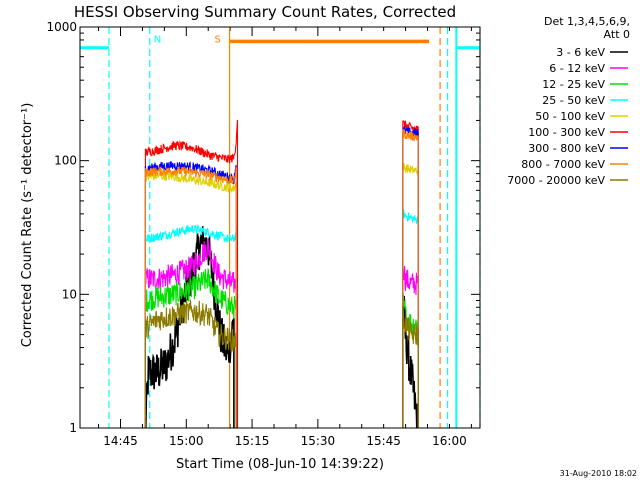 Image resolution: width=640 pixels, height=484 pixels. Describe the element at coordinates (566, 148) in the screenshot. I see `legend-label: 300 - 800 keV` at that location.